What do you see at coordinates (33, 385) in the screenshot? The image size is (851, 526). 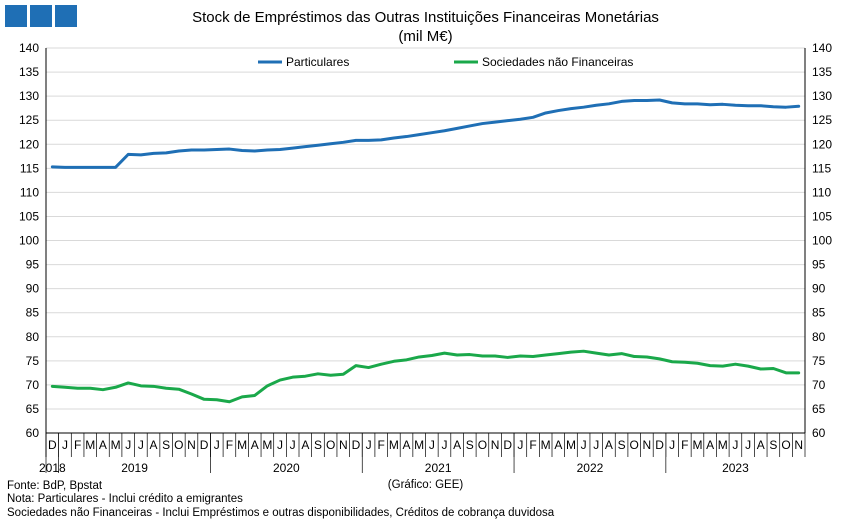 I see `y-tick-label-left: 70` at bounding box center [33, 385].